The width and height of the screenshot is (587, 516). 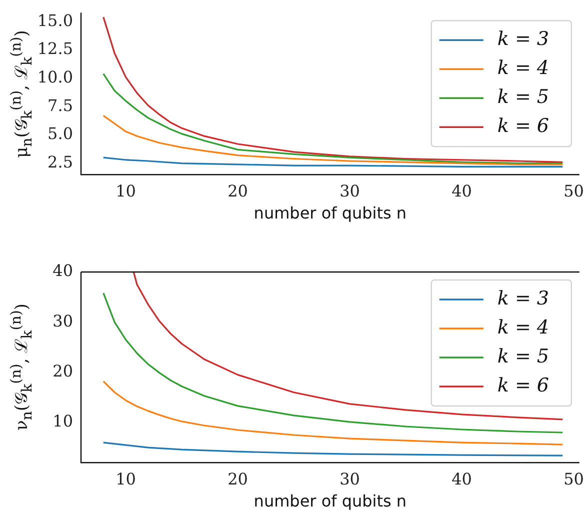 What do you see at coordinates (62, 370) in the screenshot?
I see `y-tick-label: 20` at bounding box center [62, 370].